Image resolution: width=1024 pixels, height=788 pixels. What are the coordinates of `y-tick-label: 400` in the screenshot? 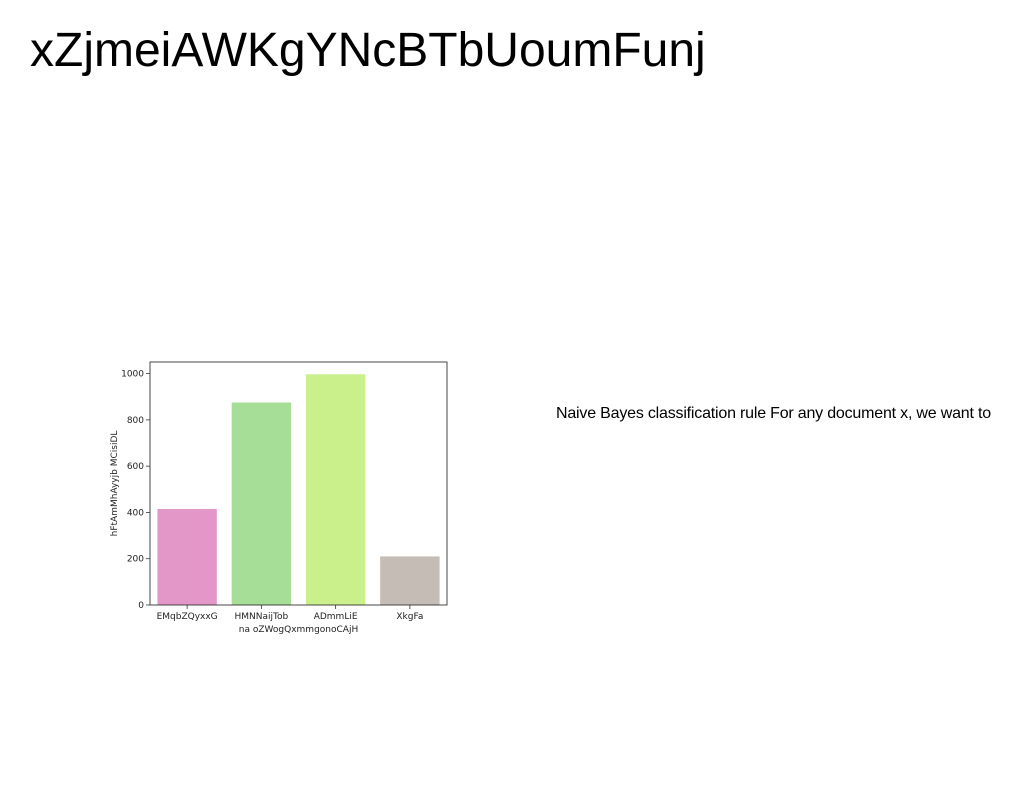 It's located at (135, 513).